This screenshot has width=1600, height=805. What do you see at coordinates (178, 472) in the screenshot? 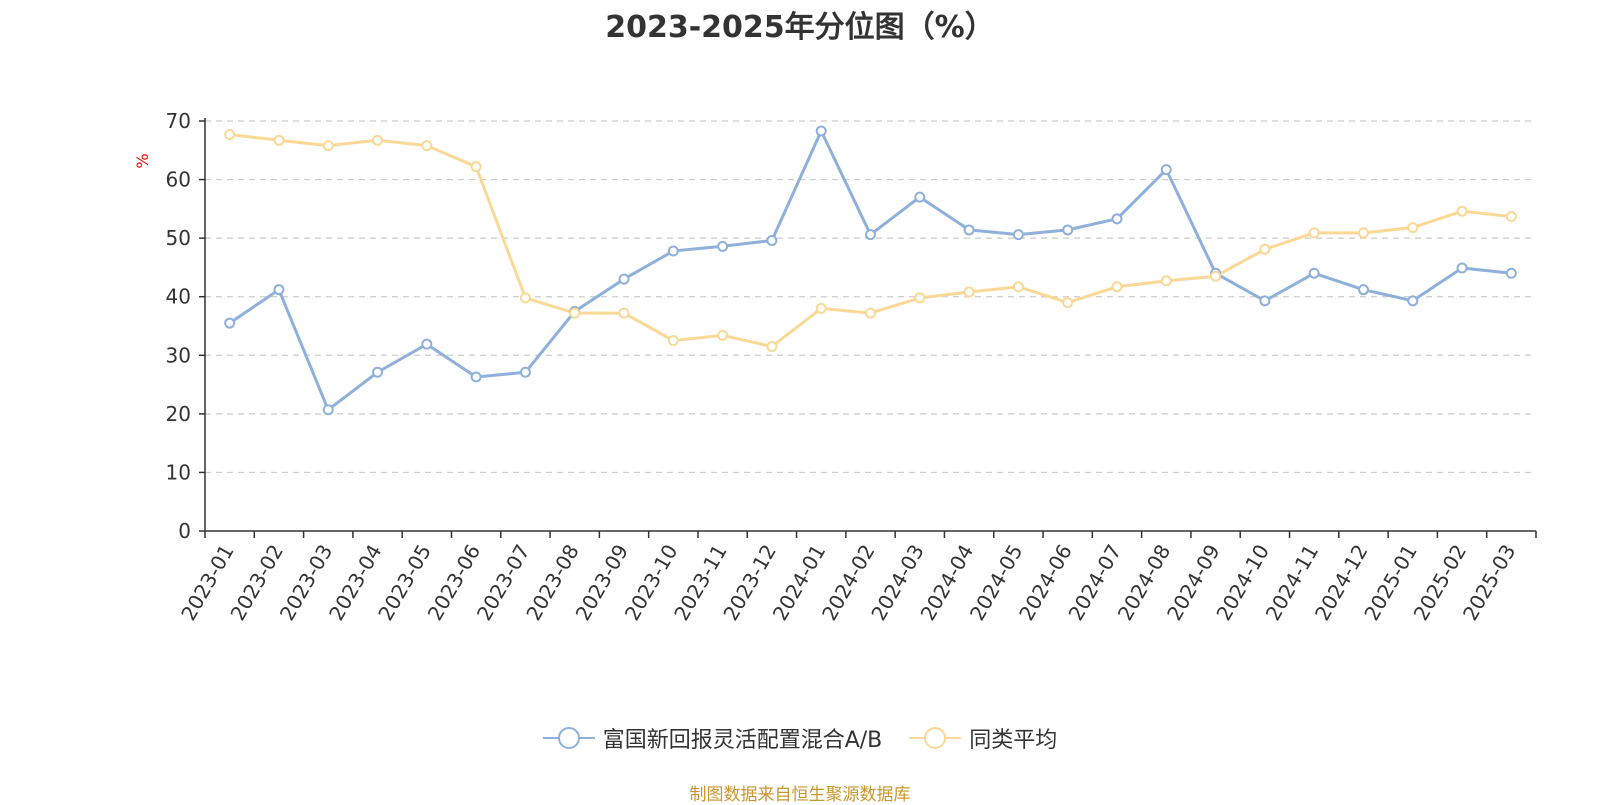
I see `y-tick-label: 10` at bounding box center [178, 472].